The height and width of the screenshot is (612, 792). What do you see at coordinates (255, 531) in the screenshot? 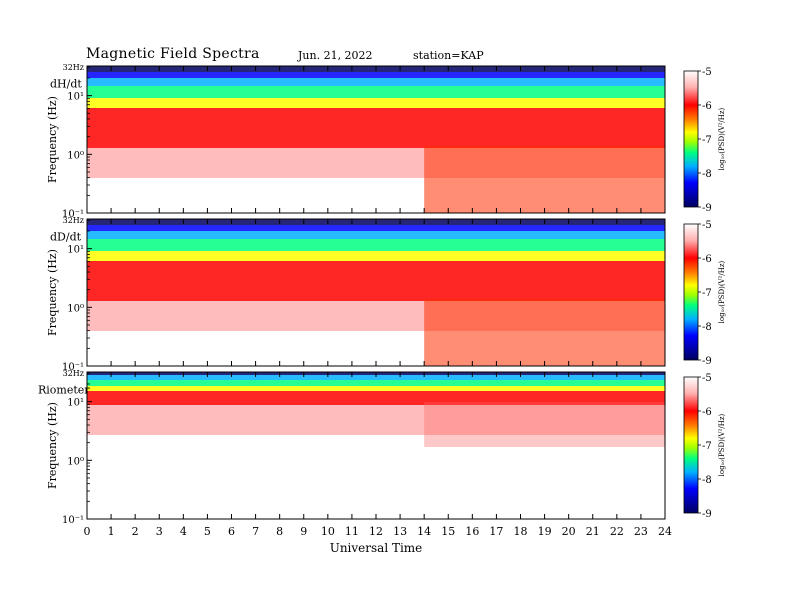
I see `x-tick-label: 7` at bounding box center [255, 531].